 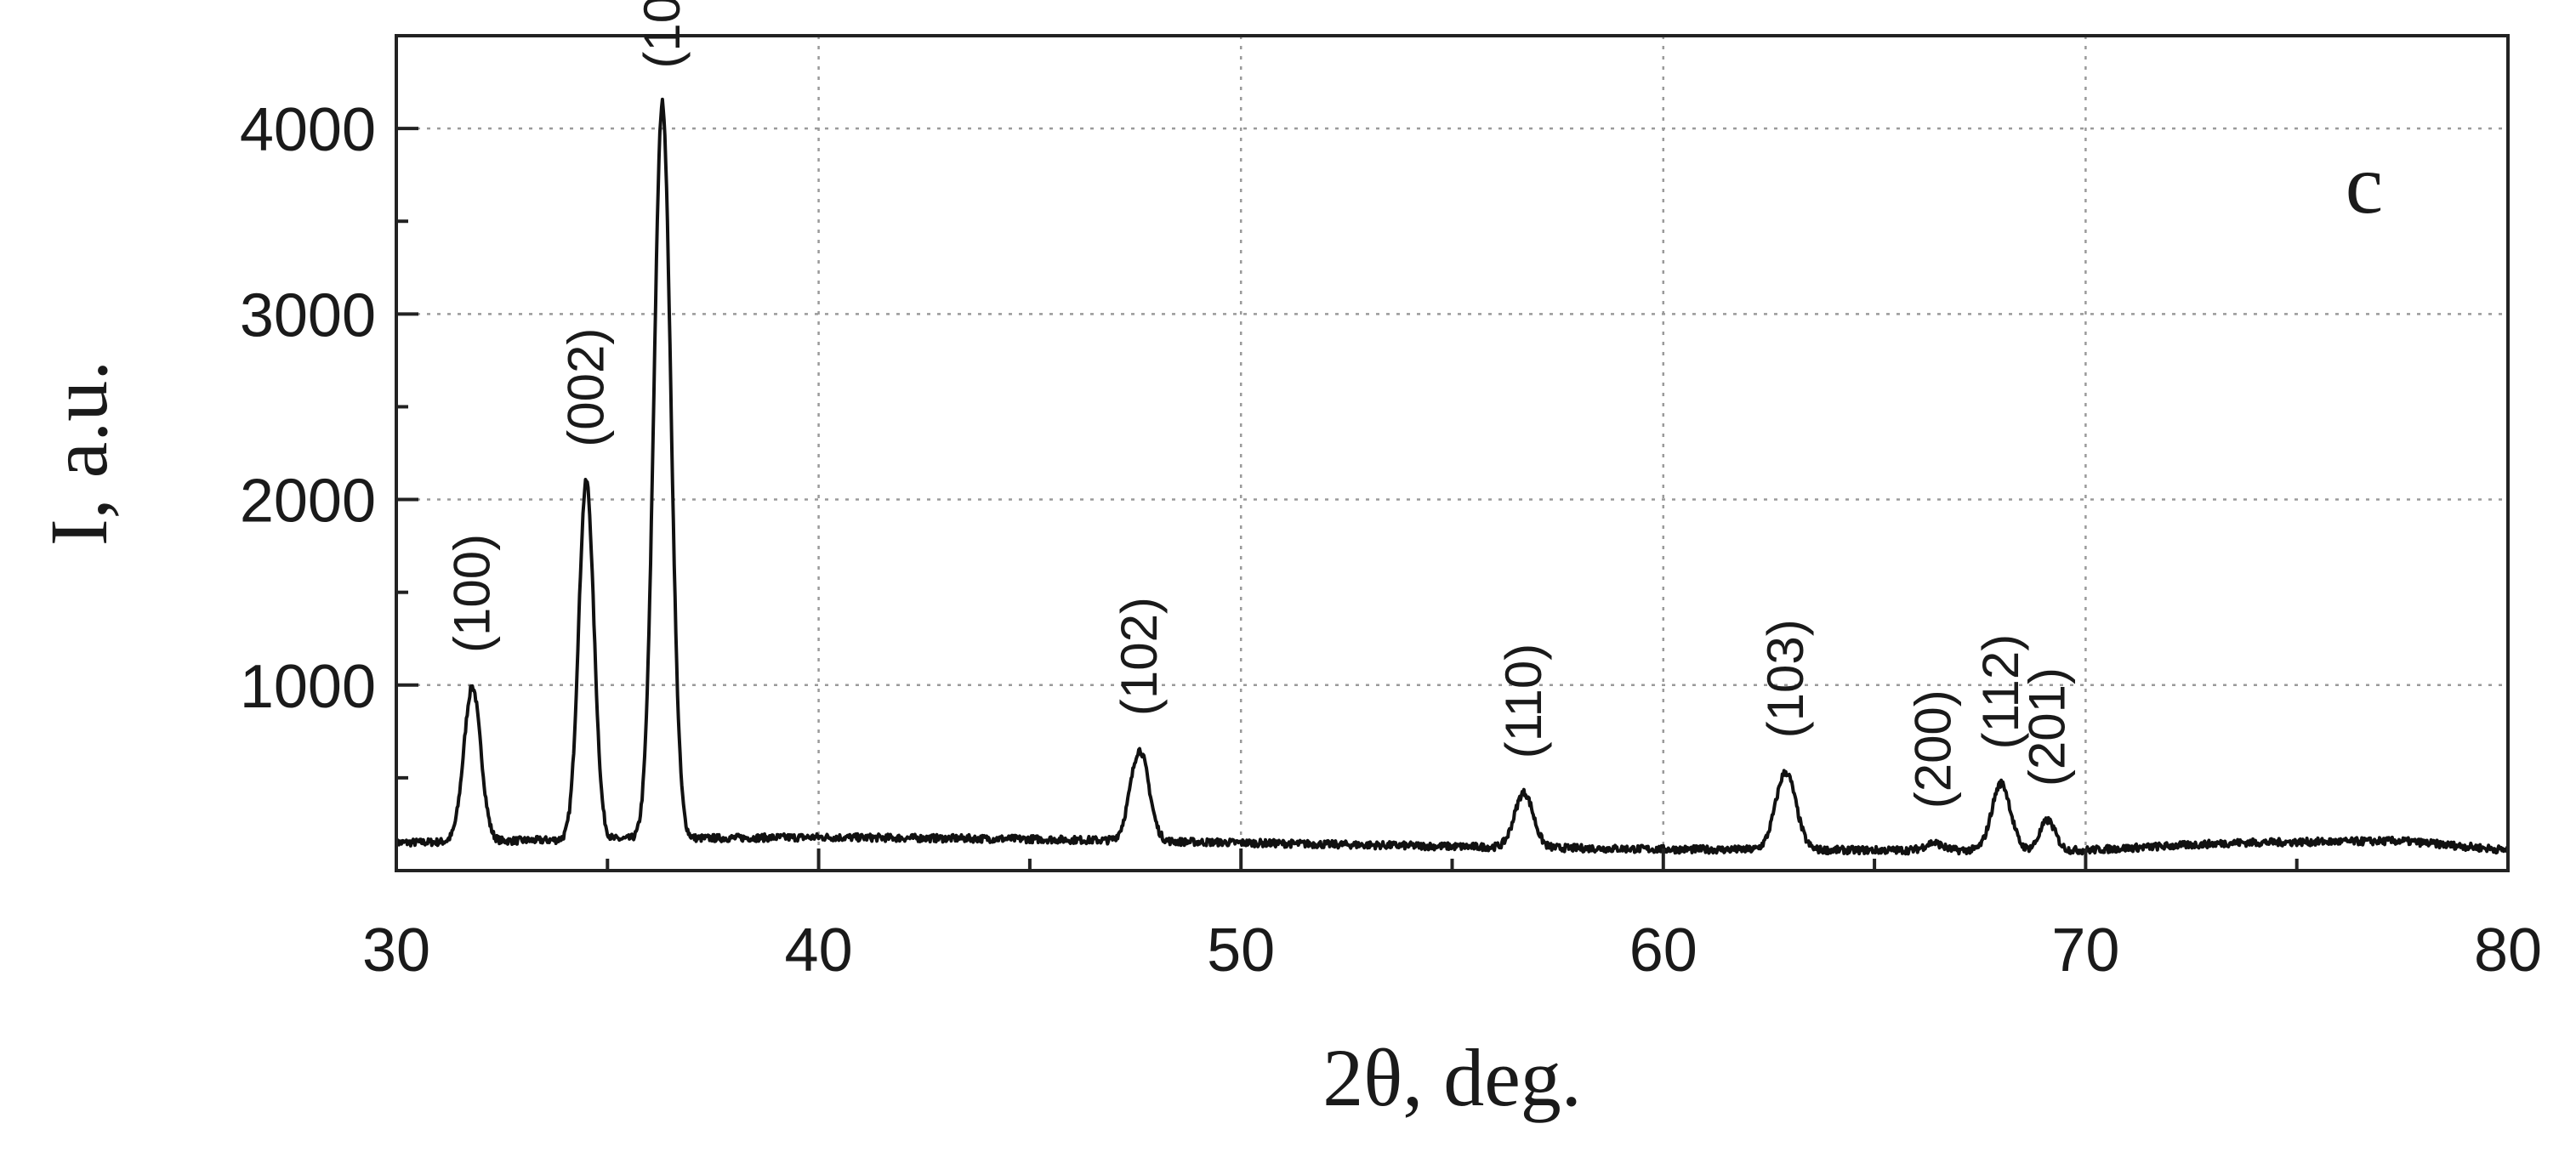 What do you see at coordinates (585, 387) in the screenshot?
I see `peak-label: (002)` at bounding box center [585, 387].